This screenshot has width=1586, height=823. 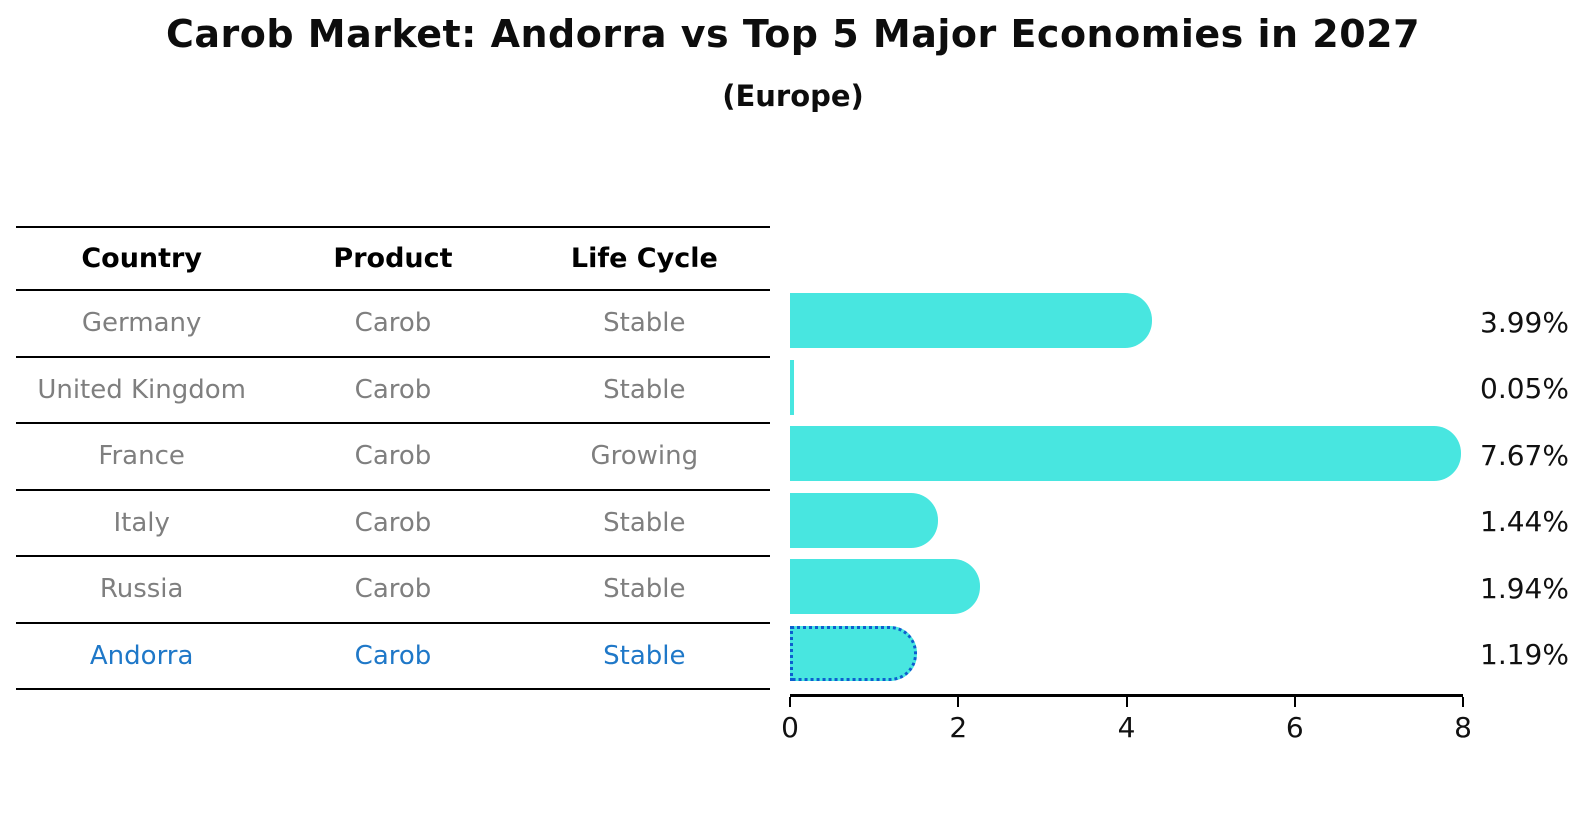 What do you see at coordinates (1524, 322) in the screenshot?
I see `value-label-germany: 3.99%` at bounding box center [1524, 322].